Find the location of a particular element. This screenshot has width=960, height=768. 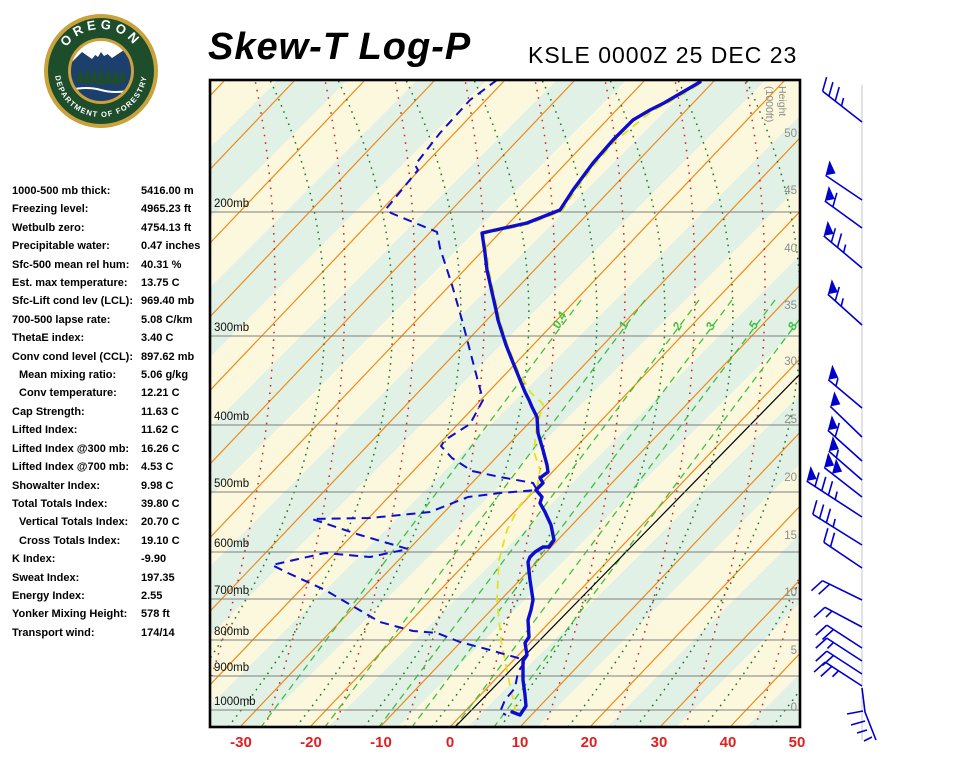

temp-axis-label: 40 is located at coordinates (728, 742).